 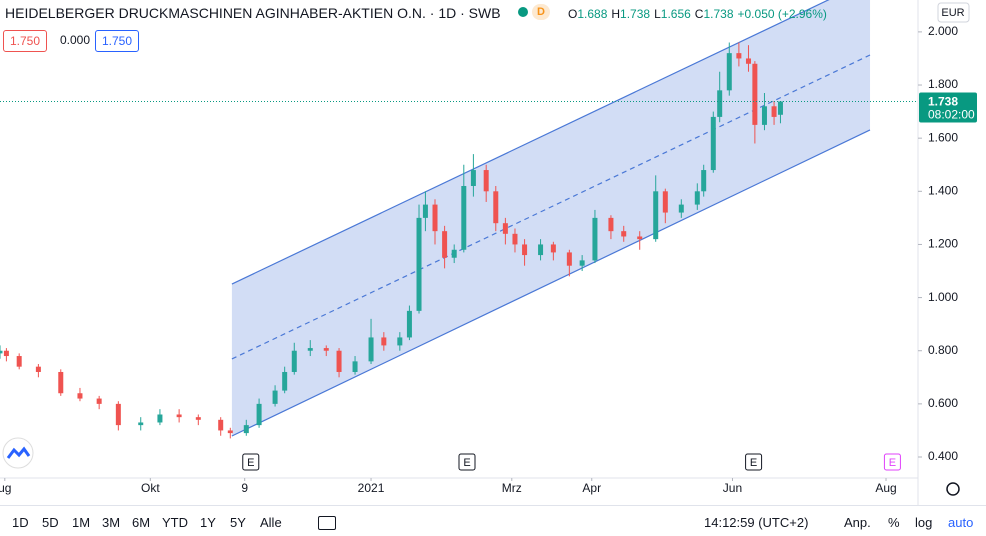 What do you see at coordinates (327, 523) in the screenshot?
I see `compare-icon` at bounding box center [327, 523].